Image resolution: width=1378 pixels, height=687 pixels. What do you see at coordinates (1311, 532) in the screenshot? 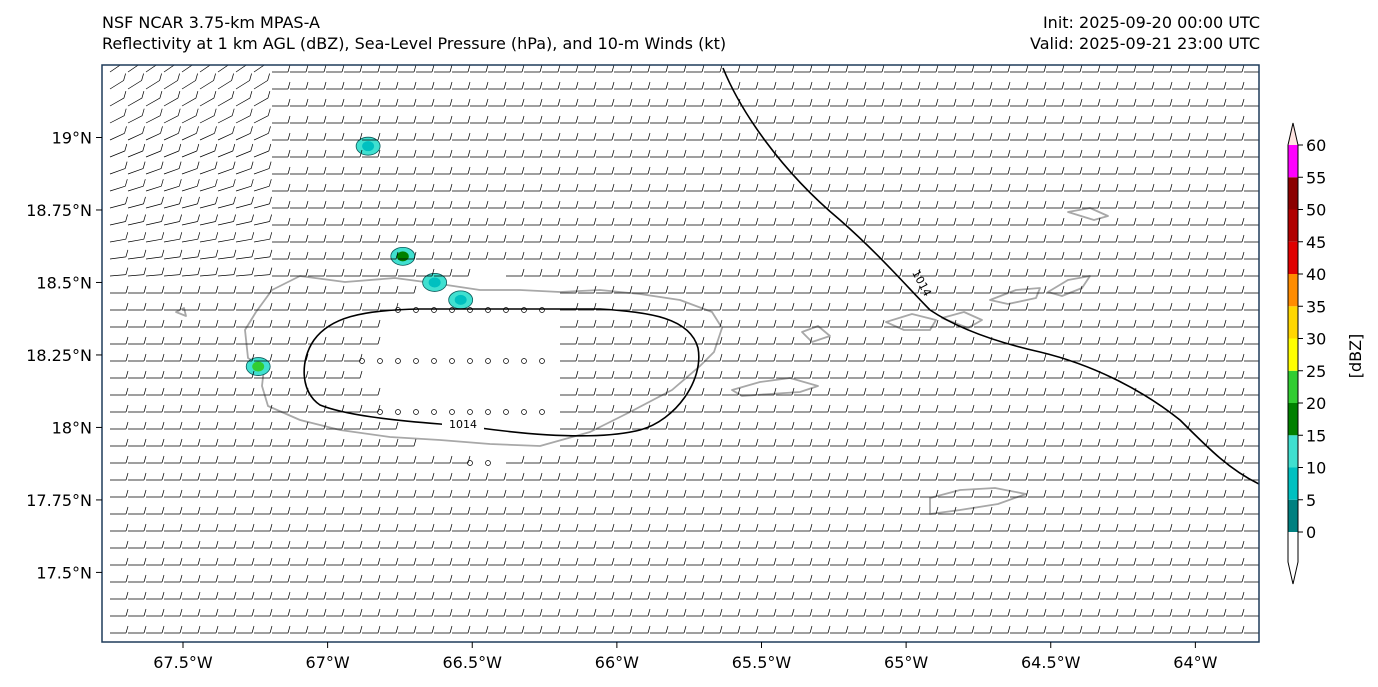
I see `colorbar-tick-label: 0` at bounding box center [1311, 532].